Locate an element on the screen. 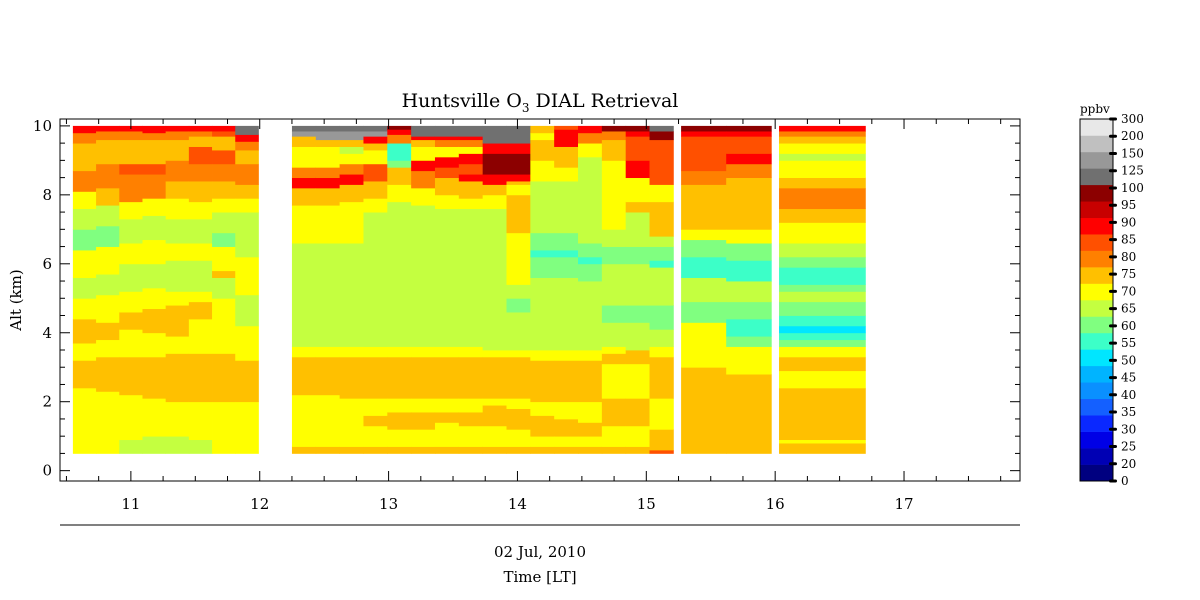 The image size is (1200, 600). colorbar-tick-label: 30 is located at coordinates (1128, 429).